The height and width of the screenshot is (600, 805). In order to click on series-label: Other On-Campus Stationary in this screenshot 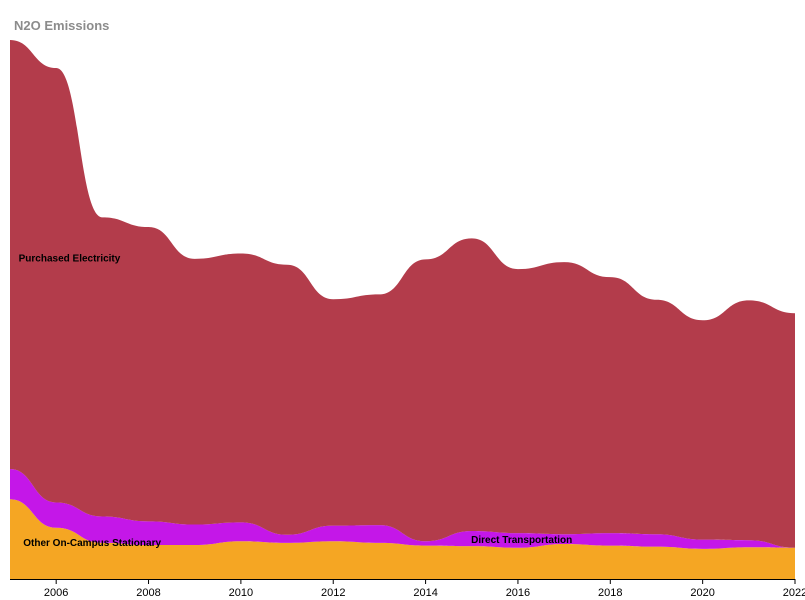, I will do `click(92, 543)`.